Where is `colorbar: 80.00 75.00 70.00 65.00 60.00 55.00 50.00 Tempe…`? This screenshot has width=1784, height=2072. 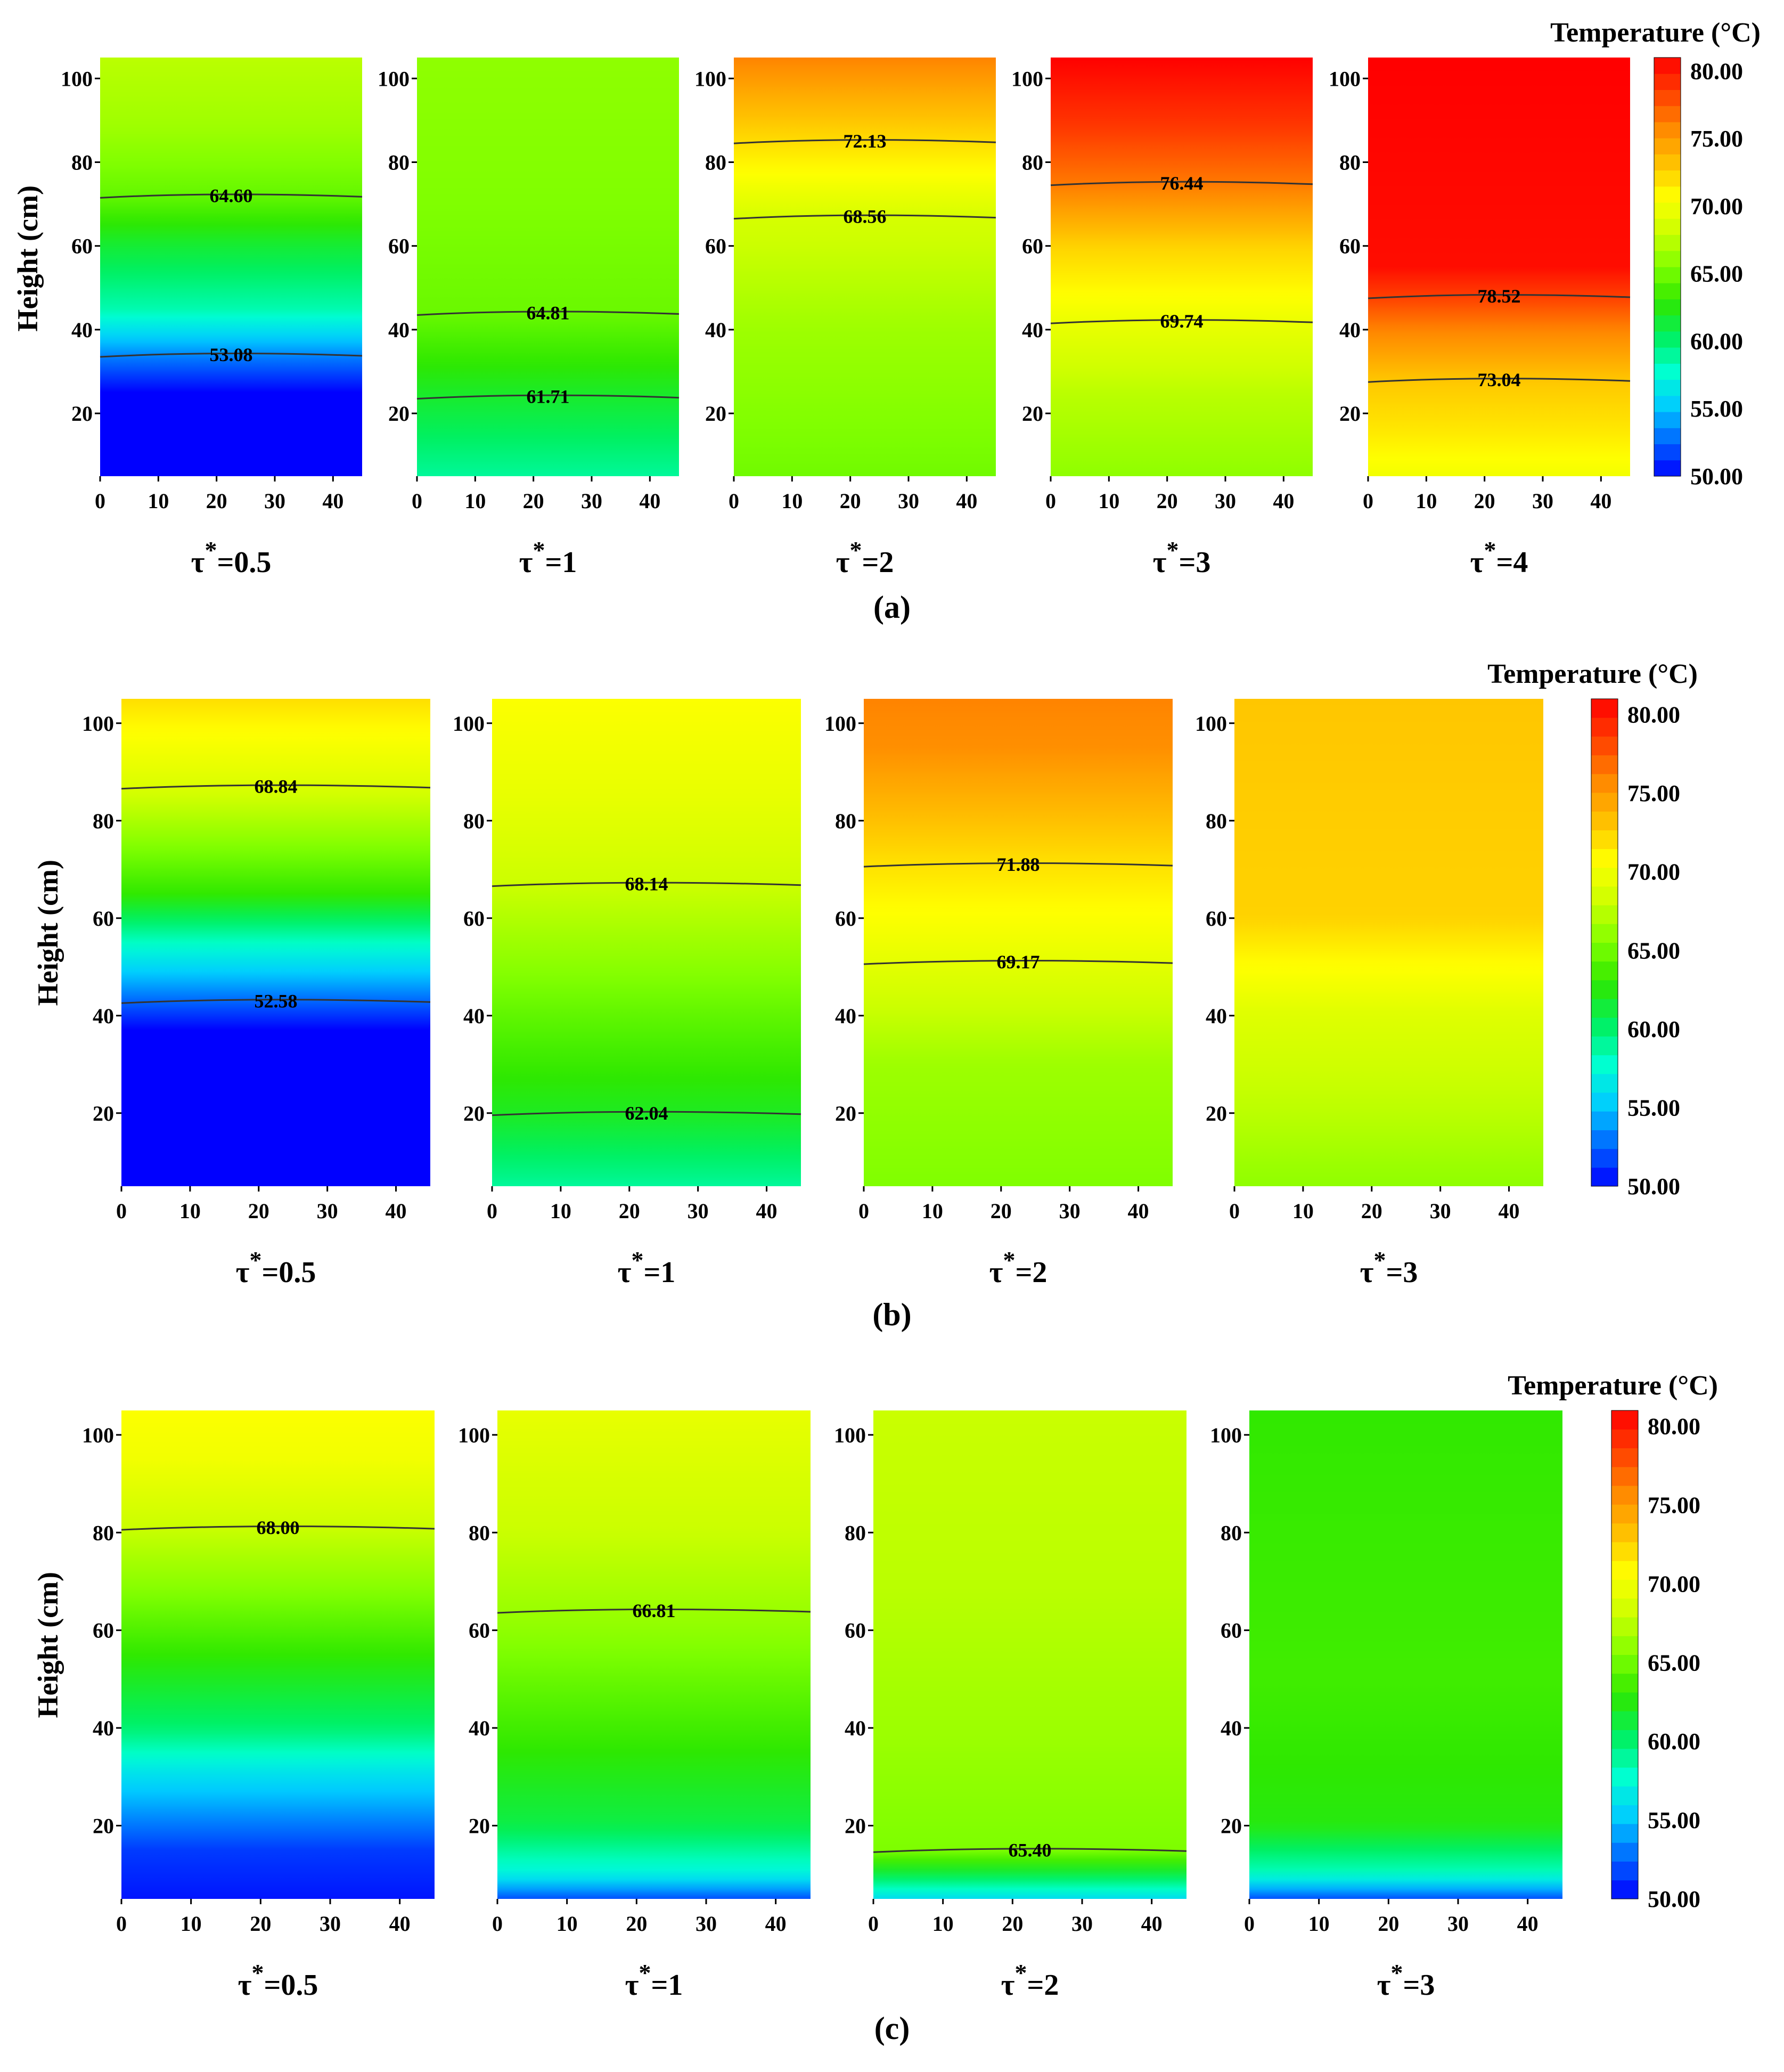
colorbar: 80.00 75.00 70.00 65.00 60.00 55.00 50.00 Tempe… is located at coordinates (1655, 254).